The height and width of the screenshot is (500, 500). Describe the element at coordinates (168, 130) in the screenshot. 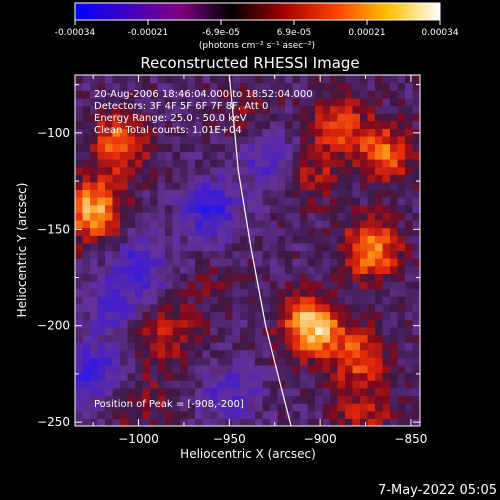

I see `info-clean-counts: Clean Total counts: 1.01E+04` at that location.